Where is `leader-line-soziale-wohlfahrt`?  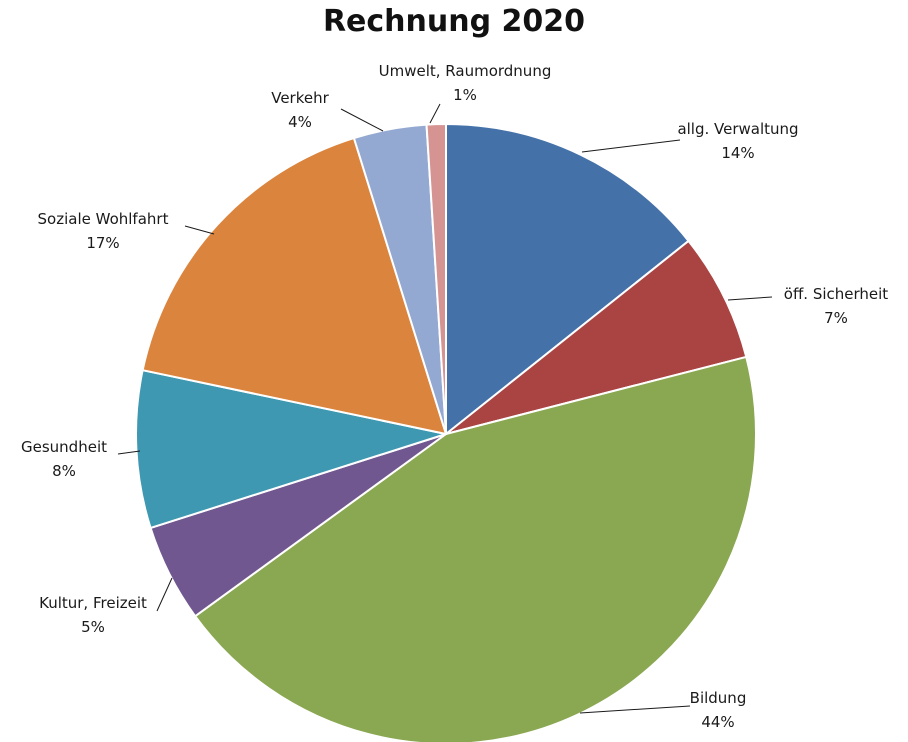
leader-line-soziale-wohlfahrt is located at coordinates (199, 230).